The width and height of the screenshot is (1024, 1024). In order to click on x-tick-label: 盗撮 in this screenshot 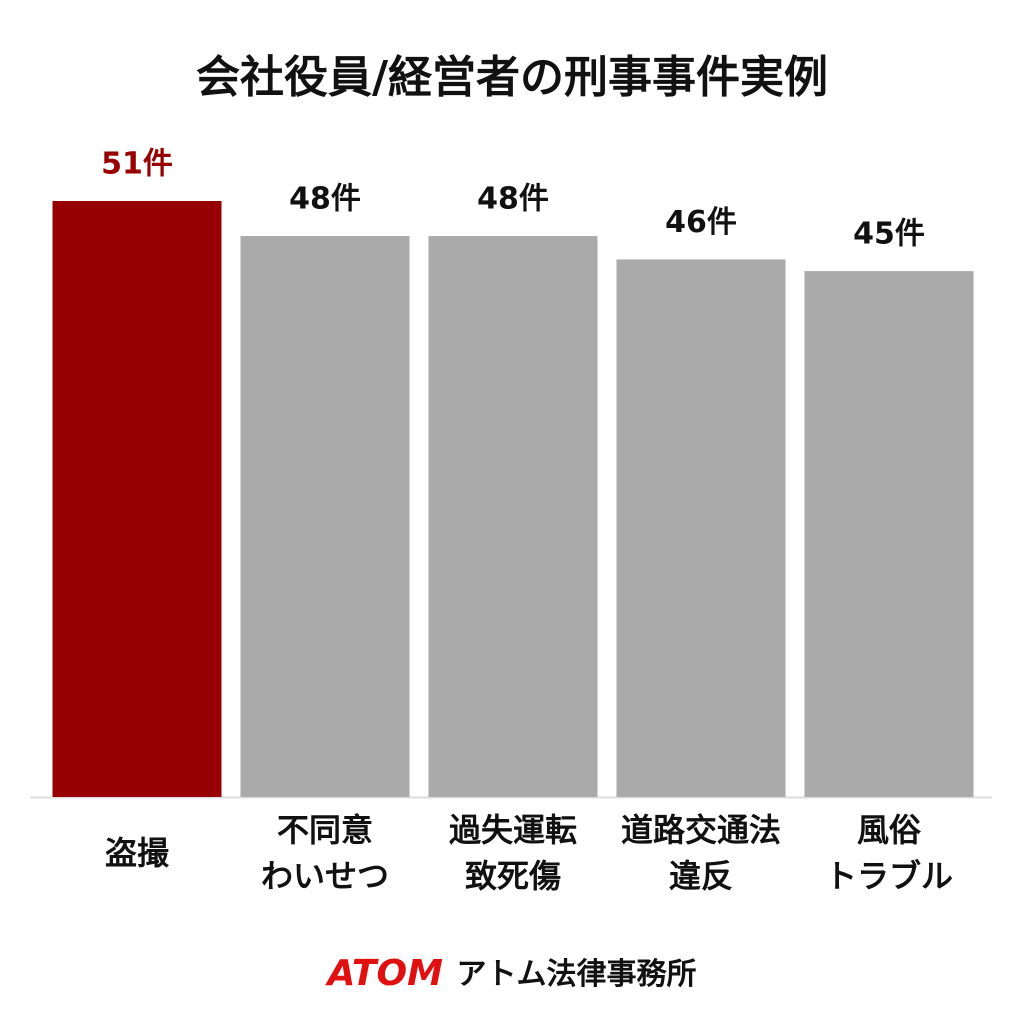, I will do `click(137, 853)`.